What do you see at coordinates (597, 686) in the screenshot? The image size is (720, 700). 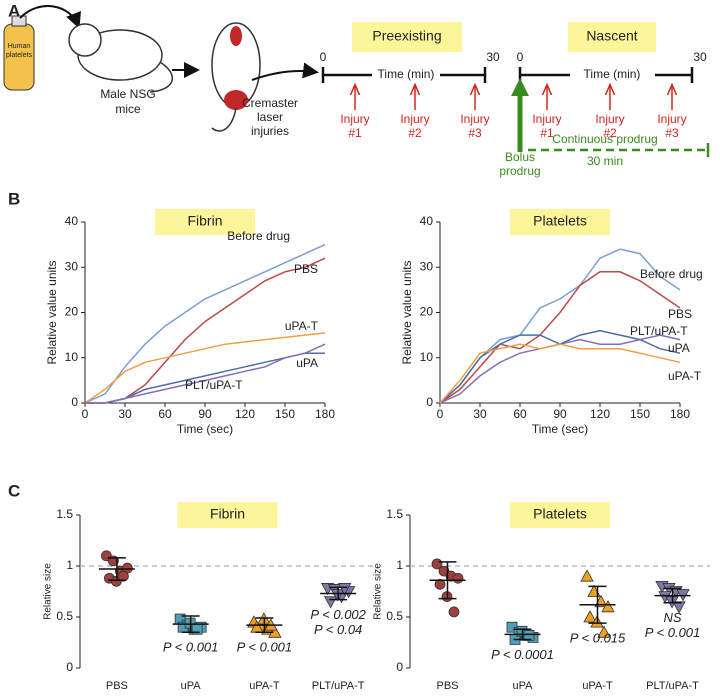 I see `x-tick-label: uPA-T` at bounding box center [597, 686].